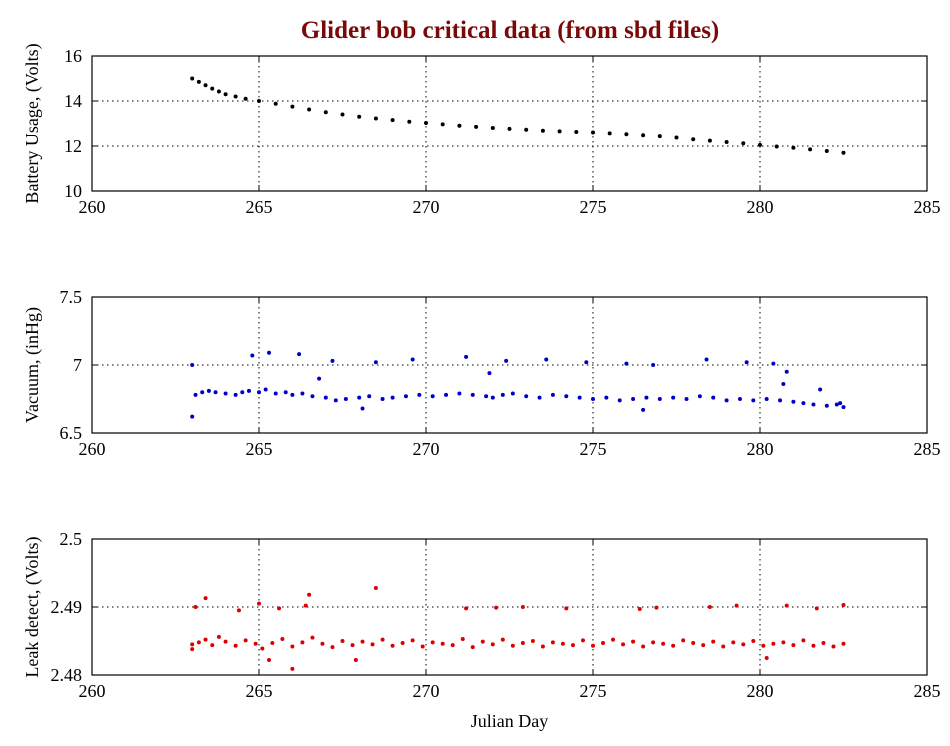  Describe the element at coordinates (259, 691) in the screenshot. I see `leak-x-tick-label: 265` at that location.